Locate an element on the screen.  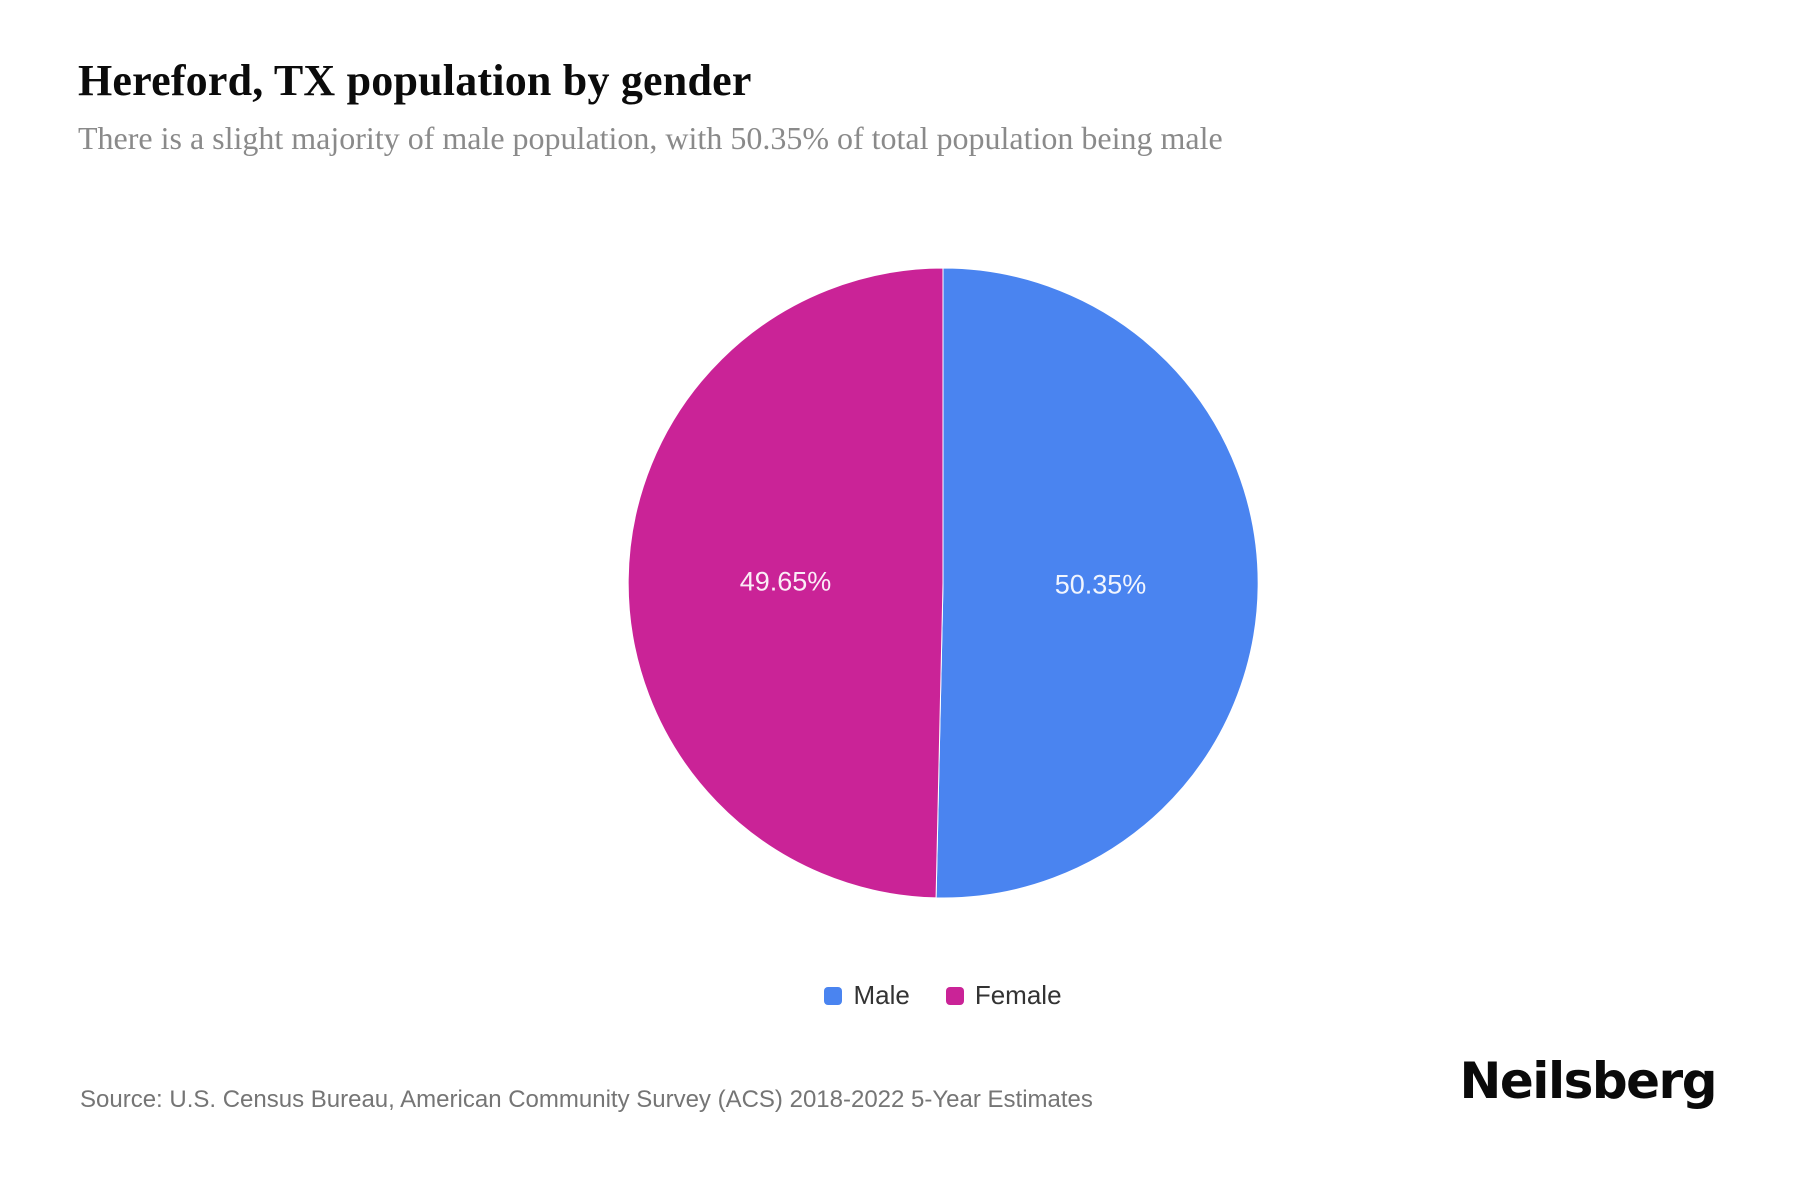
legend-item-male: Male is located at coordinates (867, 995).